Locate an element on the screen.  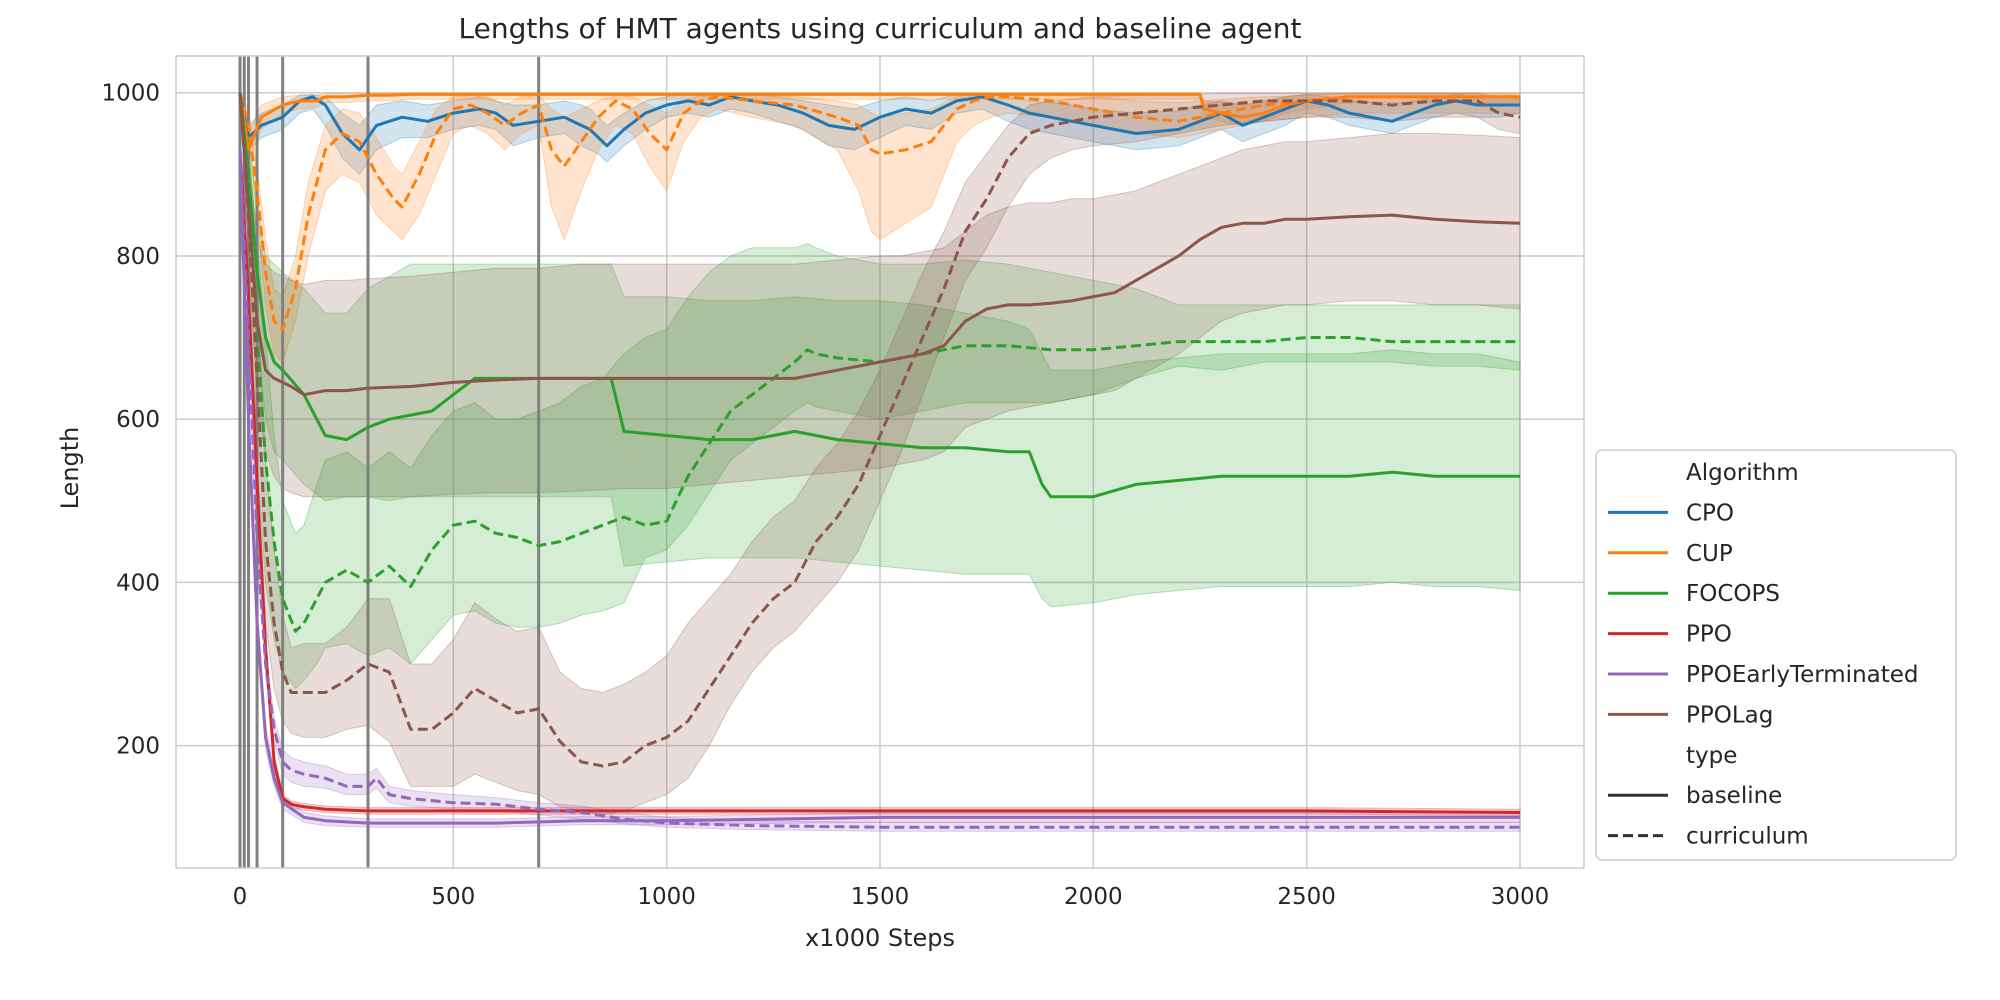
legend-label: CUP is located at coordinates (1709, 554).